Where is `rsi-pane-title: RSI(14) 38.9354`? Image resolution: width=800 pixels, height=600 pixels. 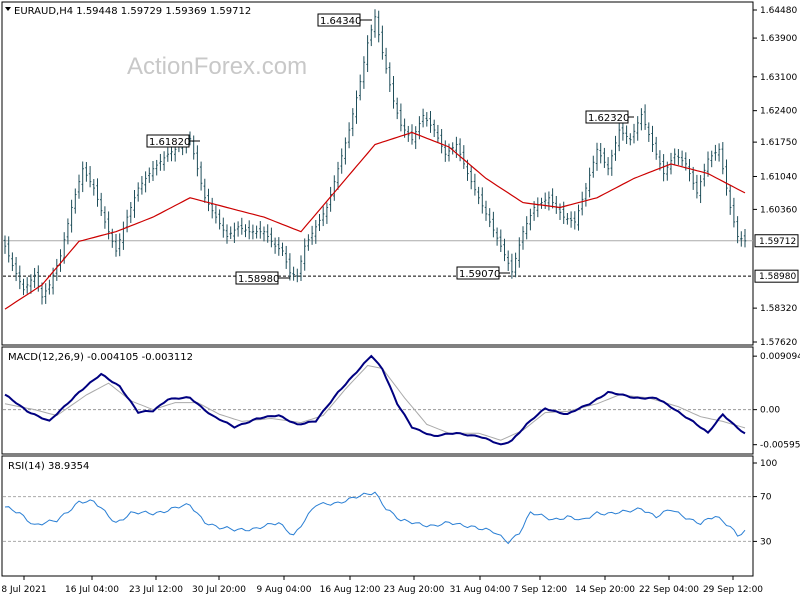 rsi-pane-title: RSI(14) 38.9354 is located at coordinates (48, 466).